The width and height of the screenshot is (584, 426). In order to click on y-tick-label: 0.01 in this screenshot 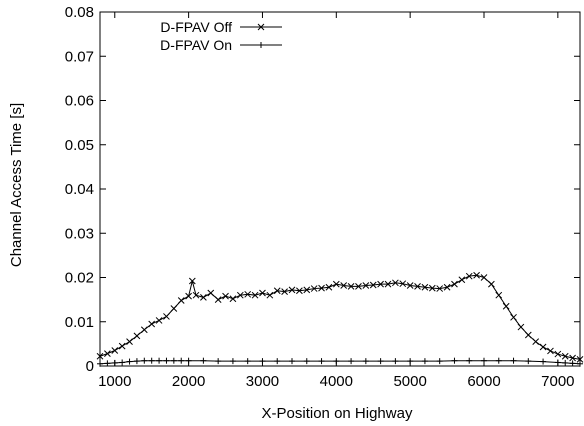, I will do `click(79, 322)`.